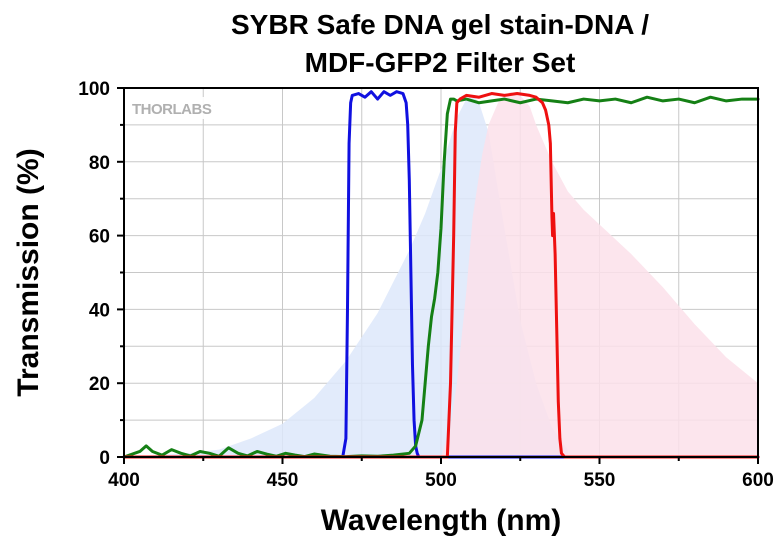 The height and width of the screenshot is (540, 780). What do you see at coordinates (172, 109) in the screenshot?
I see `logo-text: THORLABS` at bounding box center [172, 109].